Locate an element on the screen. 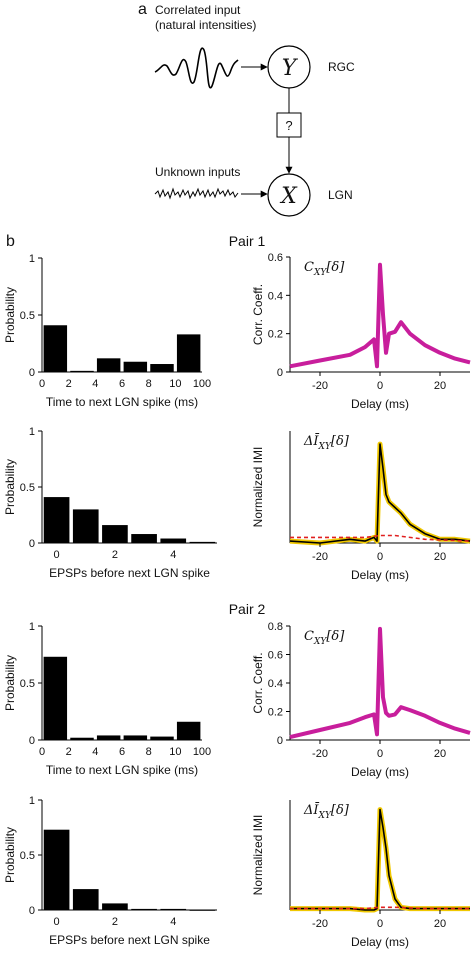  pair2-time-xtick-2: 4 is located at coordinates (95, 752).